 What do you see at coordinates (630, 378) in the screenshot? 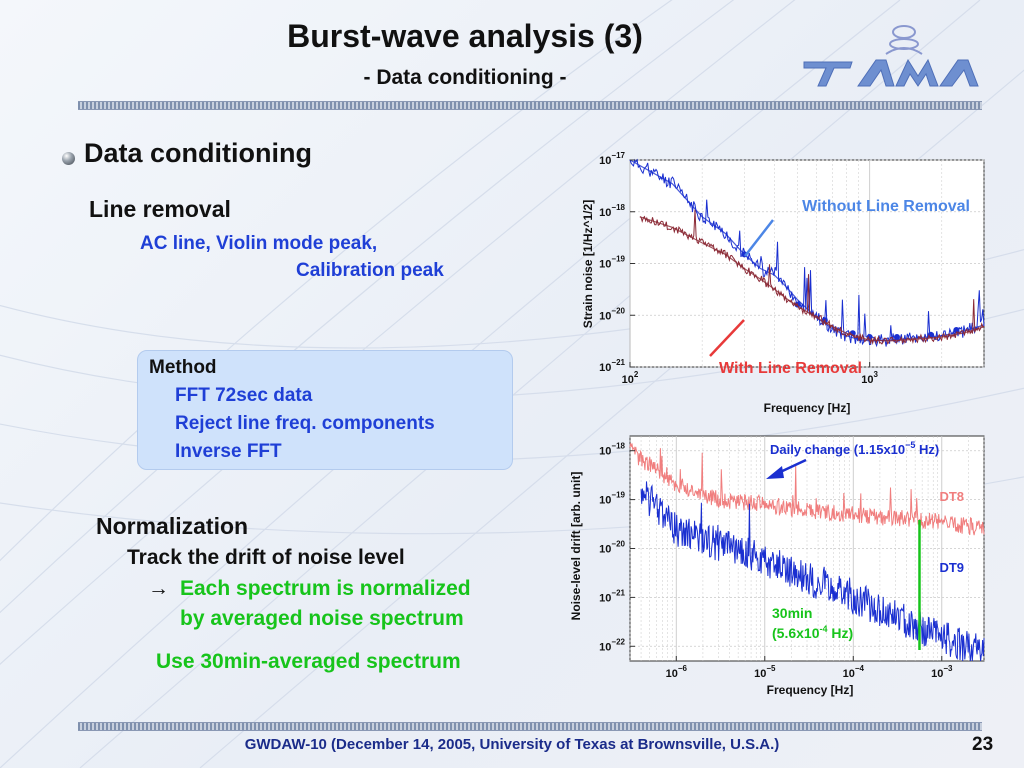
I see `x-tick-label: 10²` at bounding box center [630, 378].